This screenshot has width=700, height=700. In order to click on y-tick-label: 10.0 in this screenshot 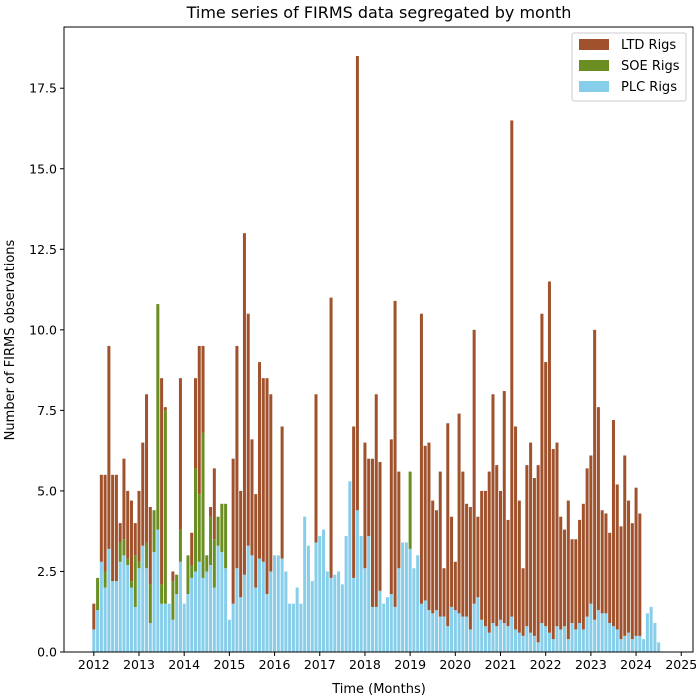, I will do `click(43, 329)`.